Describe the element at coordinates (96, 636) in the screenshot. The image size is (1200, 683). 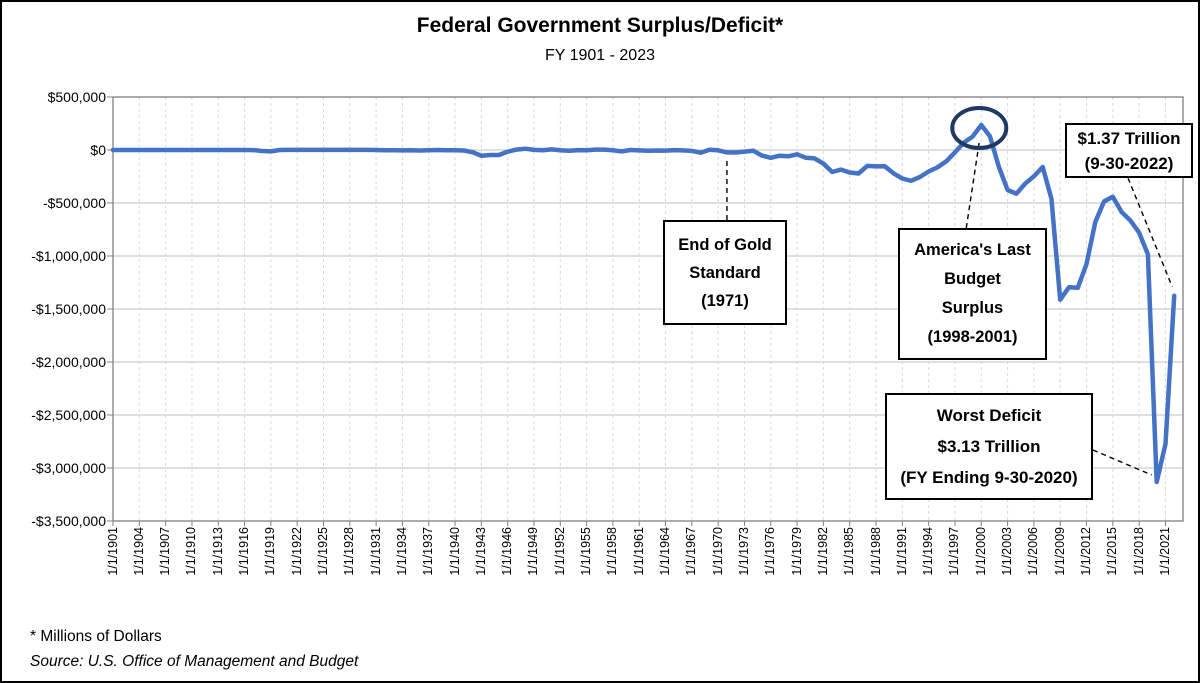
I see `footnote: * Millions of Dollars` at that location.